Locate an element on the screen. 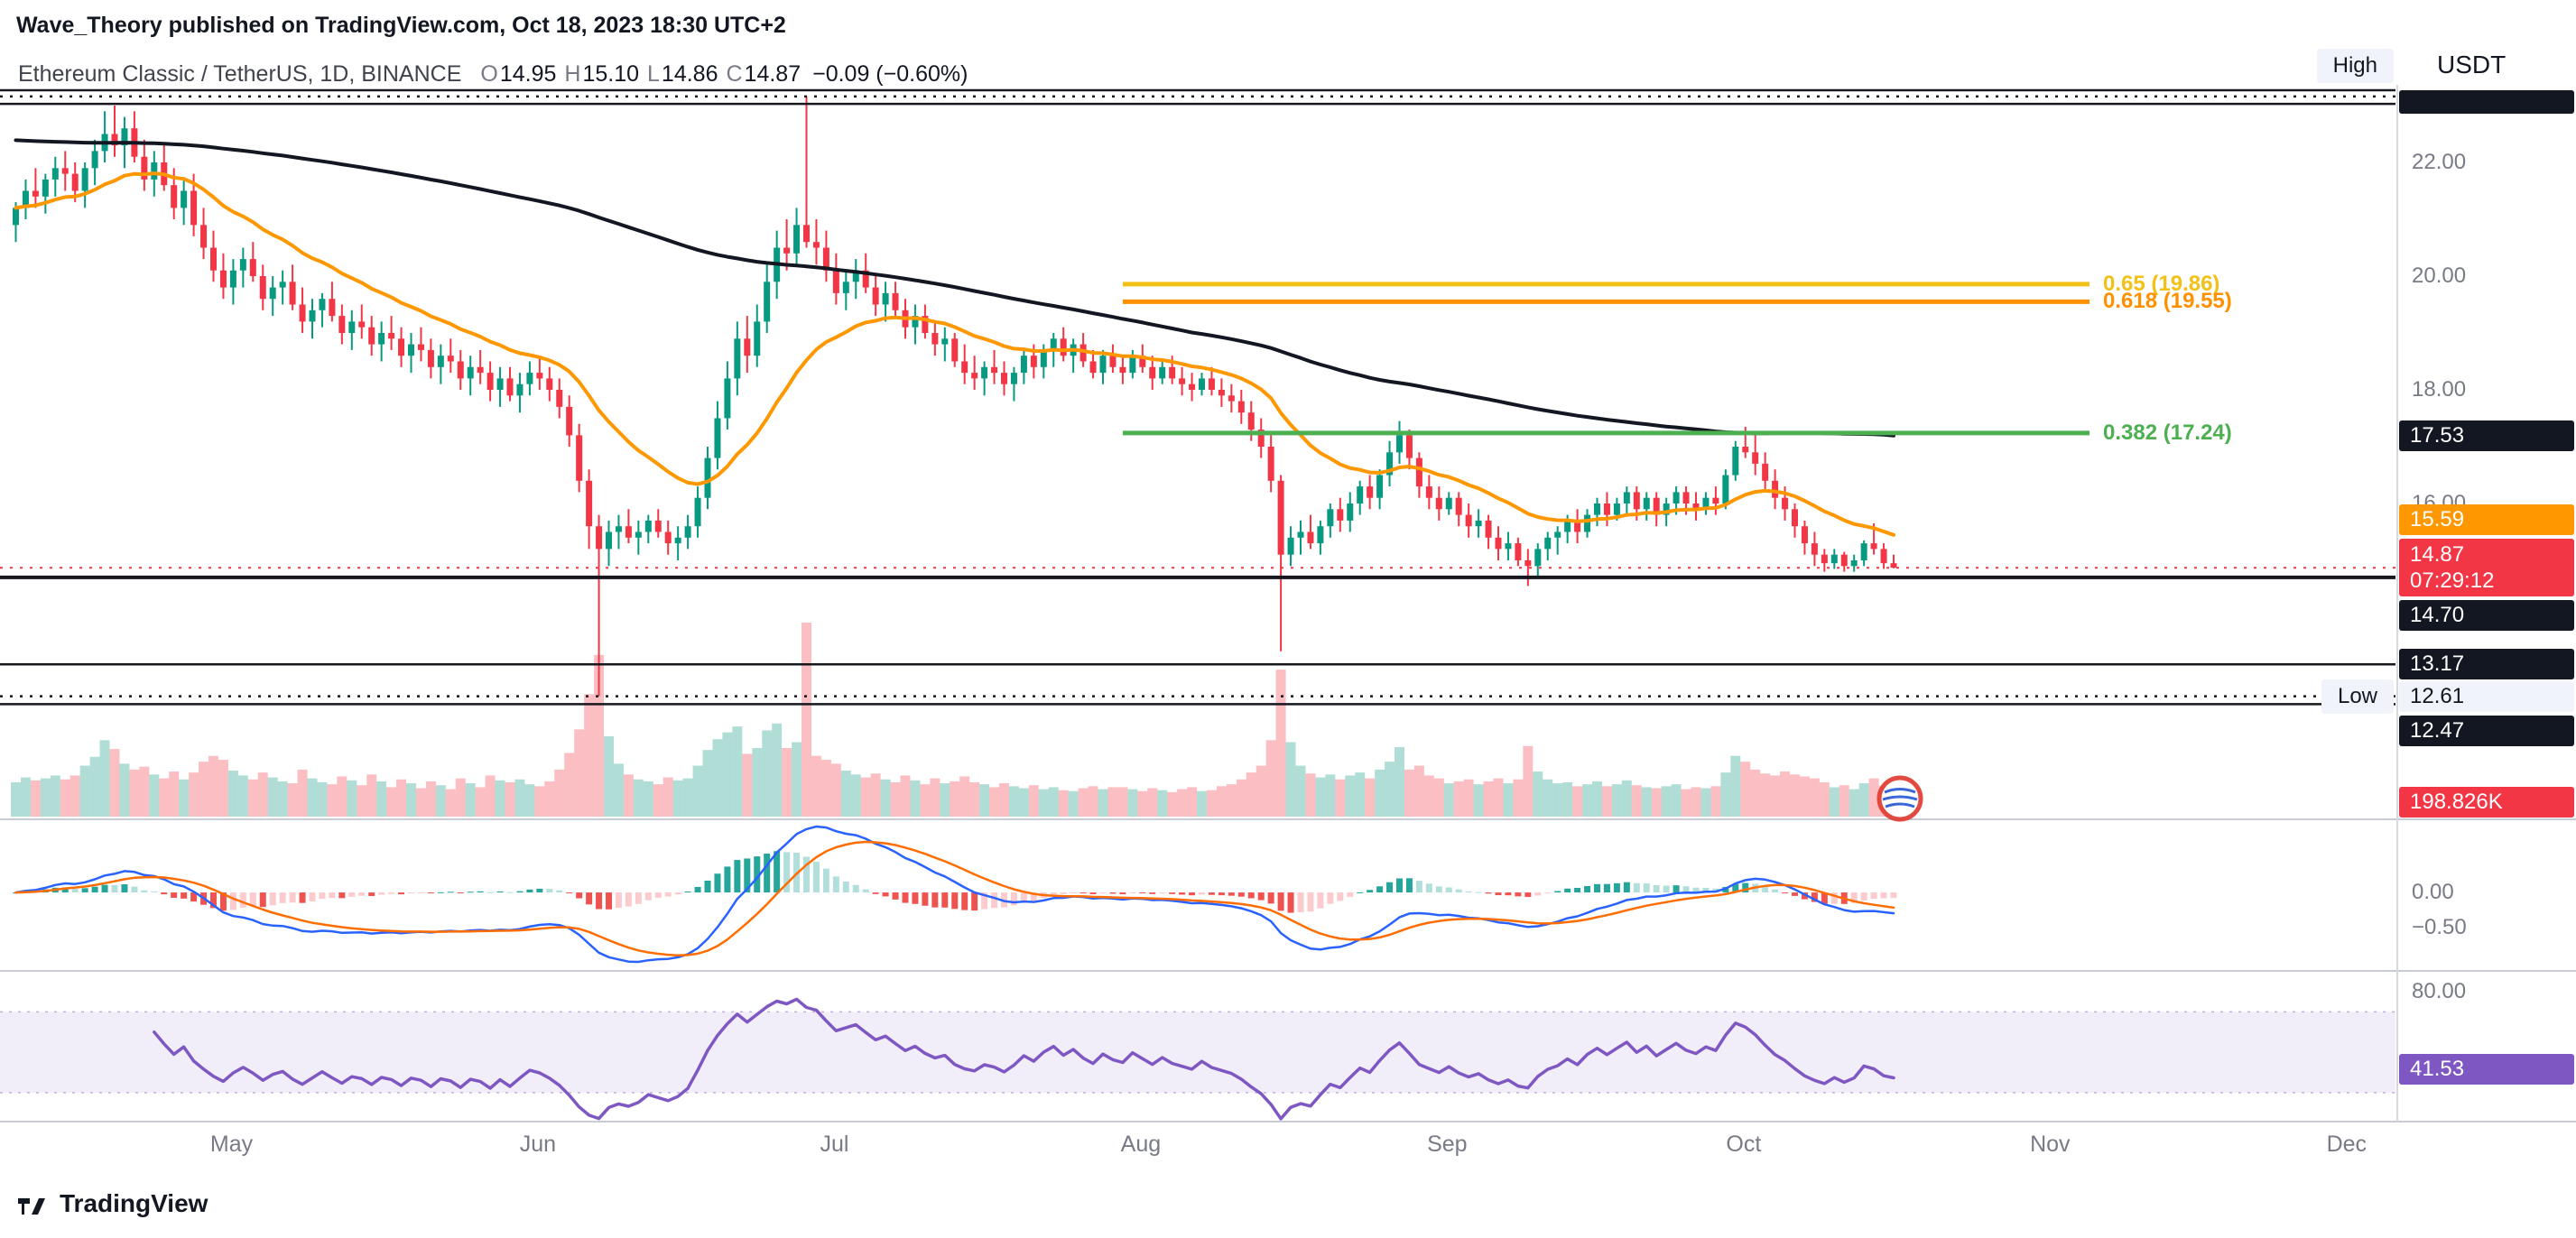 Image resolution: width=2576 pixels, height=1238 pixels. ohlc-open: O14.95 is located at coordinates (518, 74).